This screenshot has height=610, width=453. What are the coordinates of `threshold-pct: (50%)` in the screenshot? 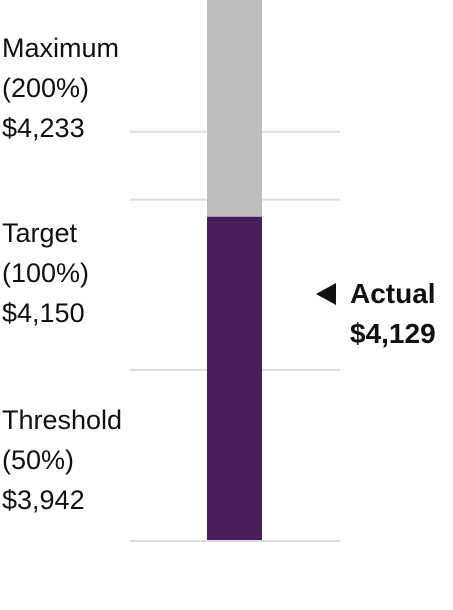 It's located at (38, 460).